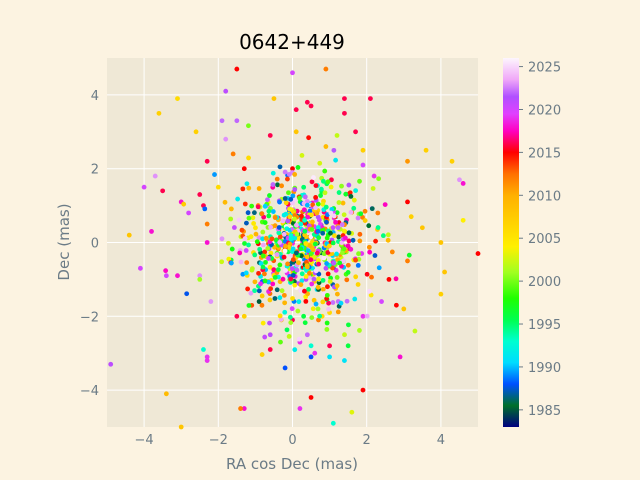  I want to click on x-axis-label: RA cos Dec (mas), so click(292, 464).